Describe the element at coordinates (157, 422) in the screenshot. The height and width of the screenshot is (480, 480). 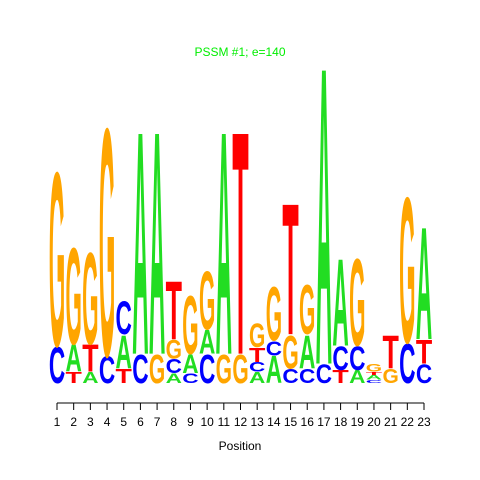
I see `x-tick-label: 7` at that location.